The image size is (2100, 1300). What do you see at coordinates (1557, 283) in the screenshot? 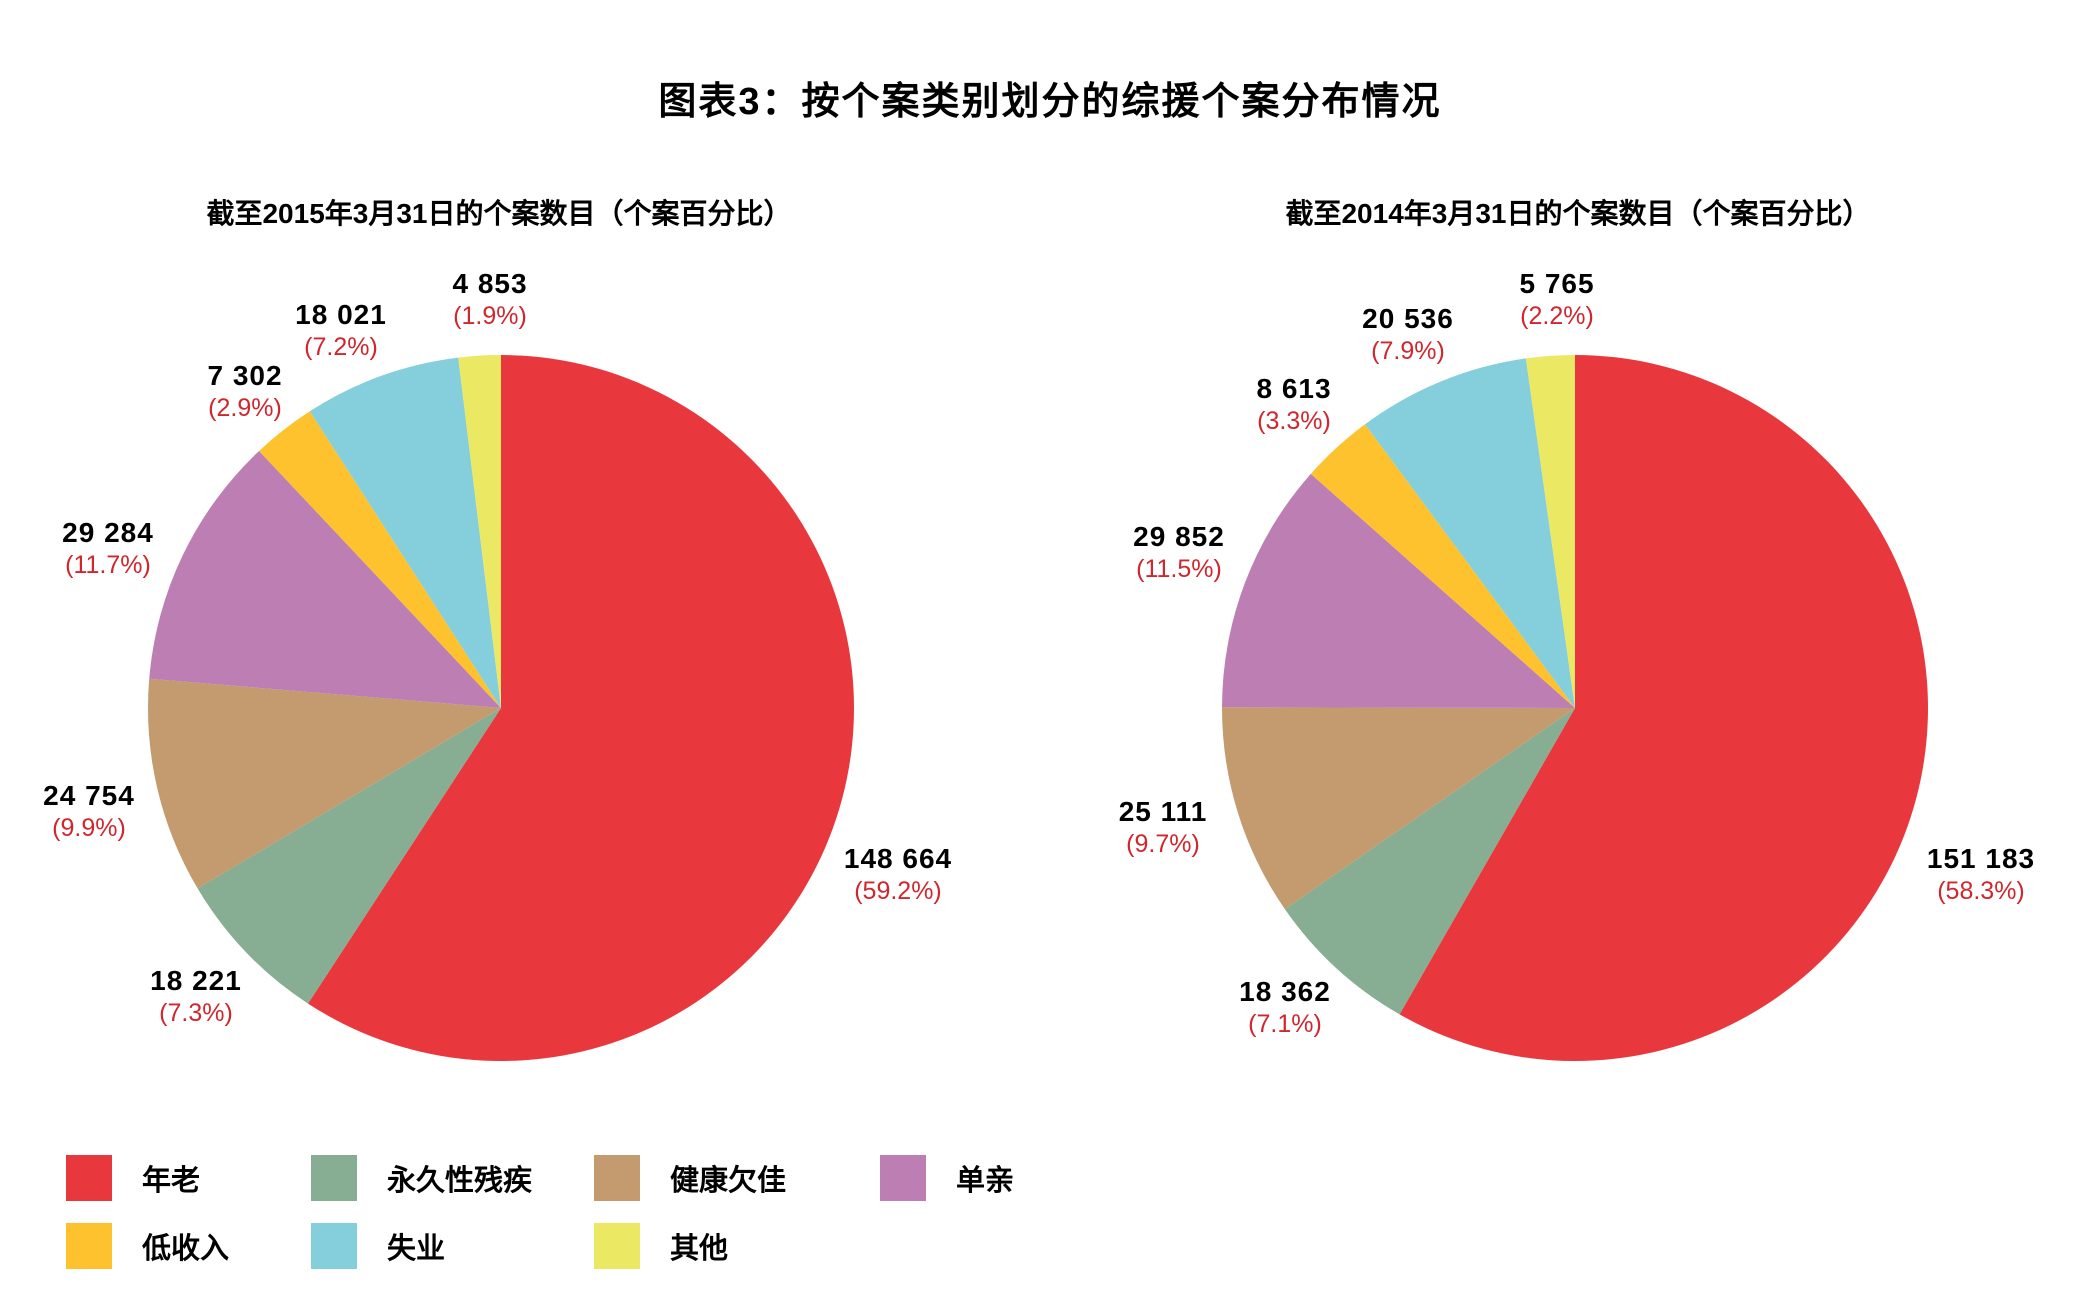
I see `label-value: 5 765` at bounding box center [1557, 283].